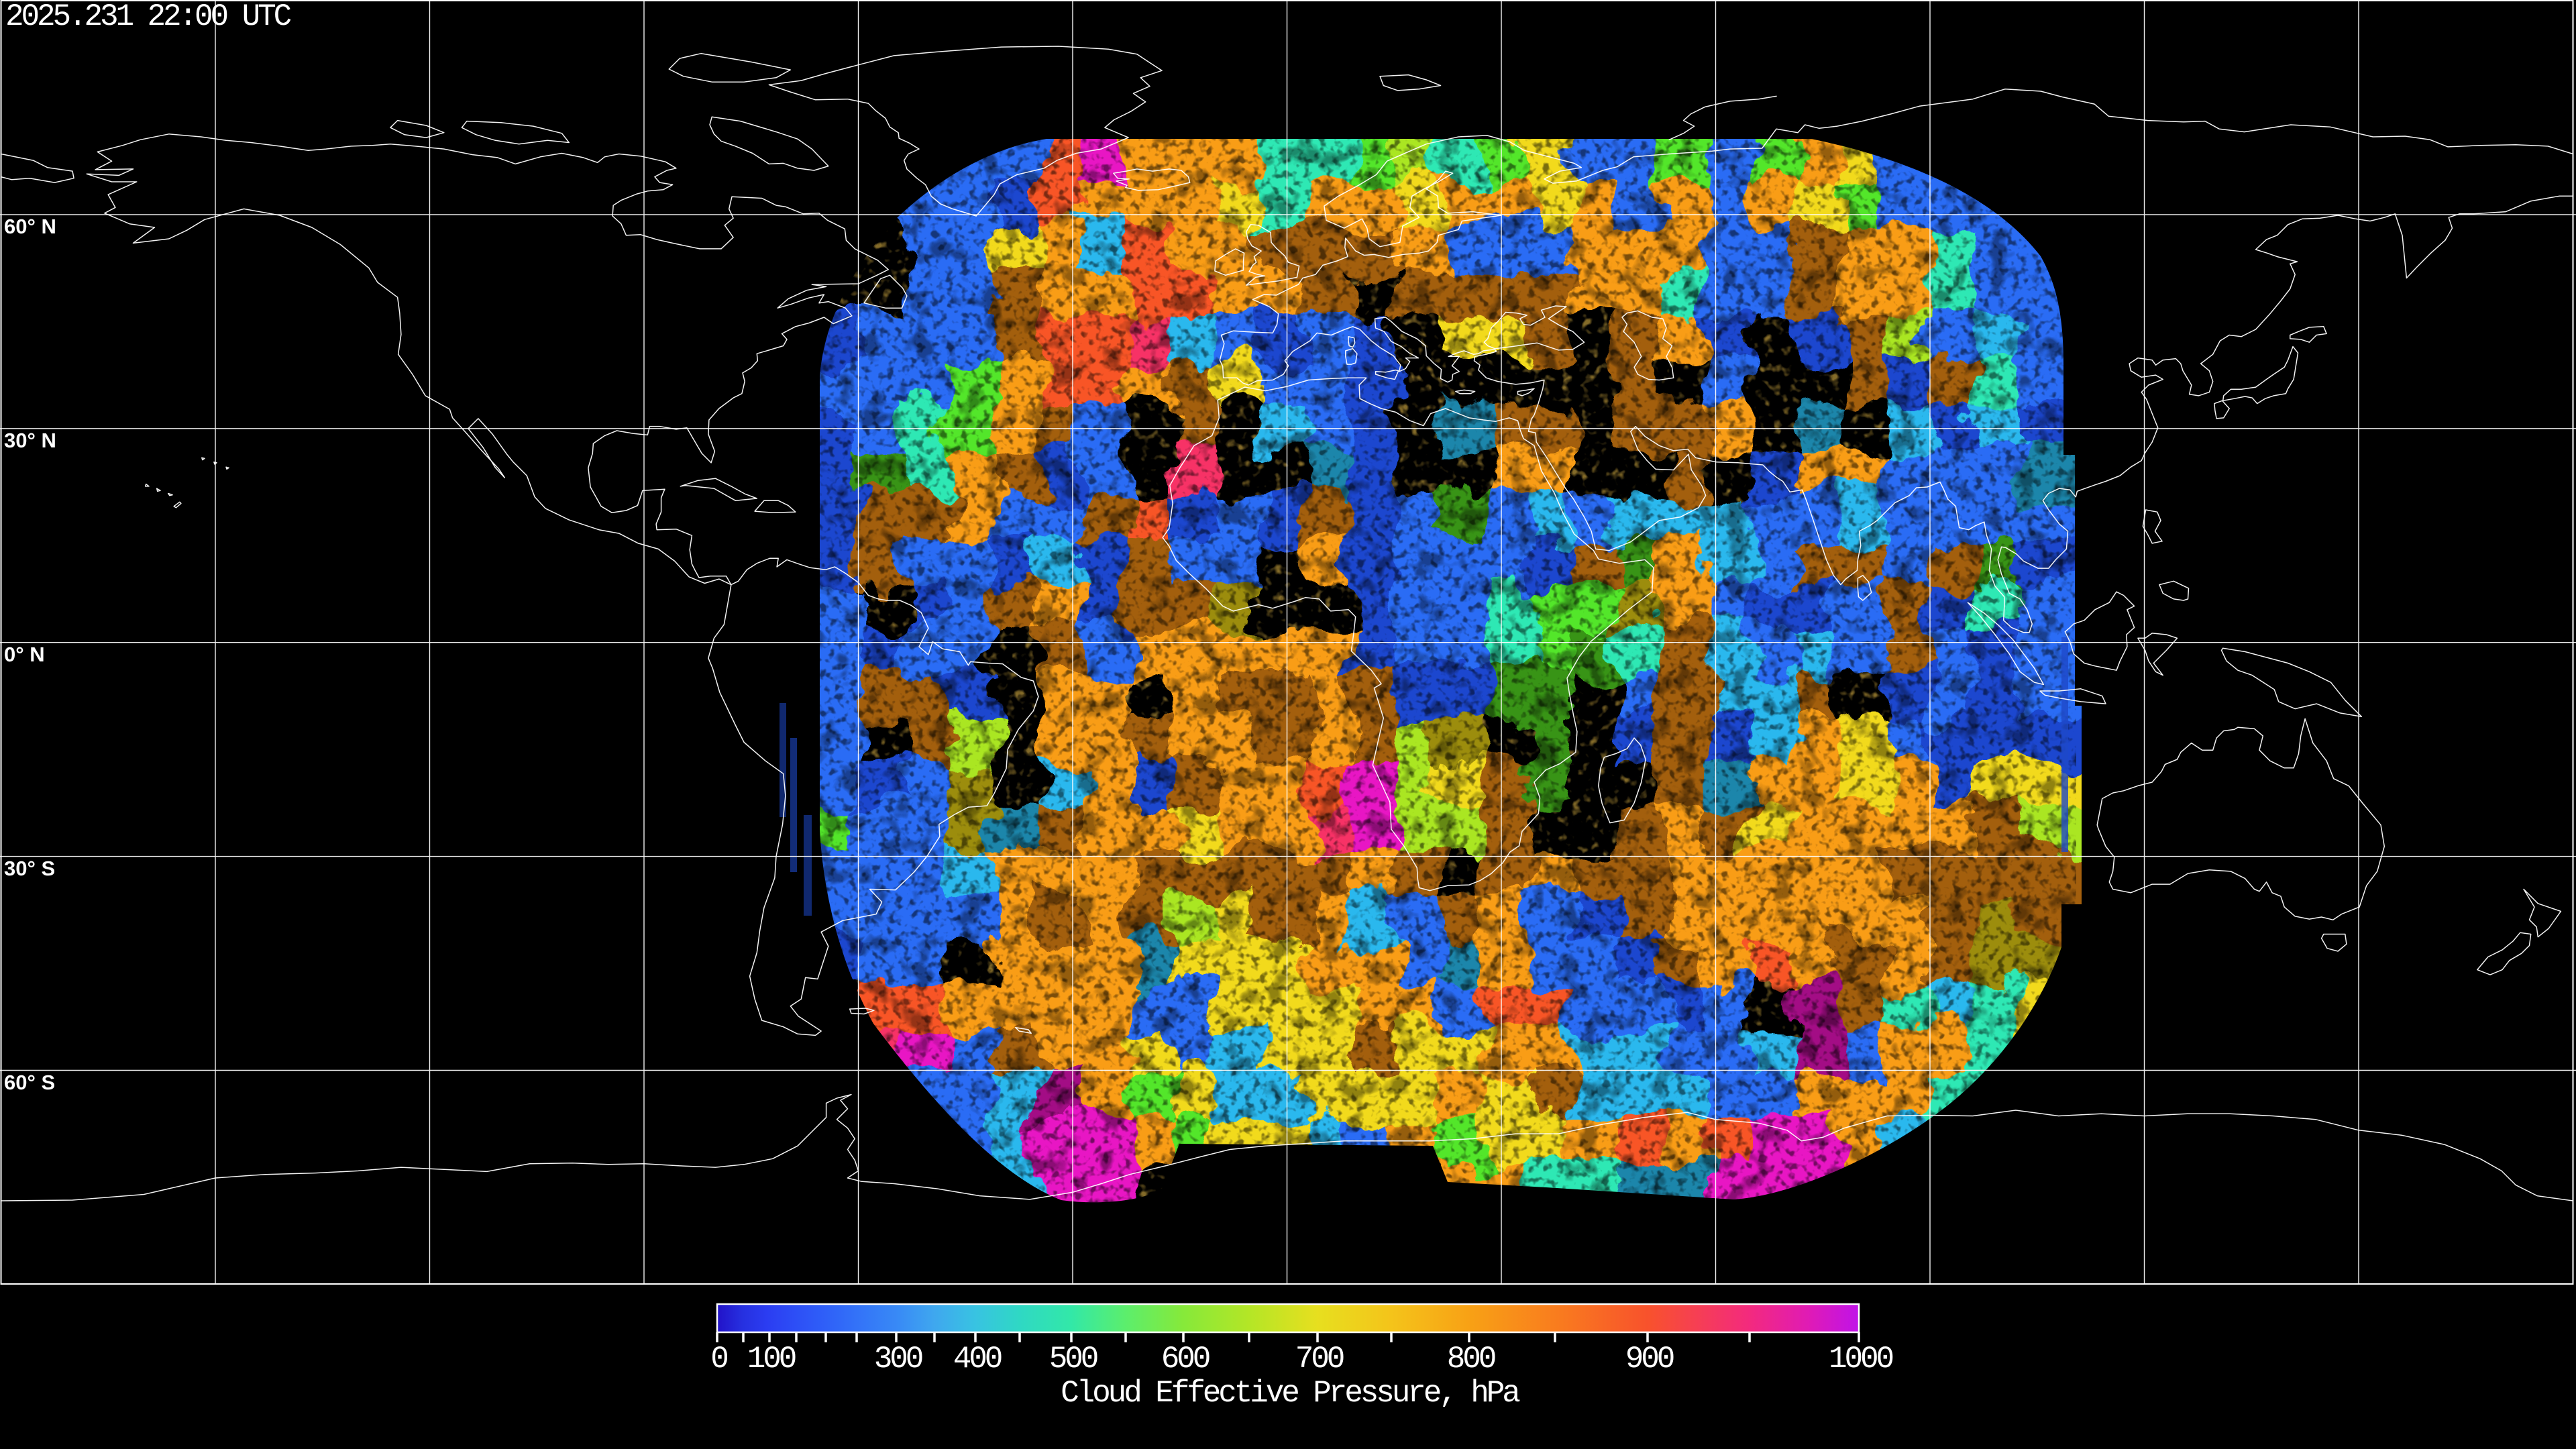 Image resolution: width=2576 pixels, height=1449 pixels. What do you see at coordinates (1073, 1359) in the screenshot?
I see `svg-text: 500` at bounding box center [1073, 1359].